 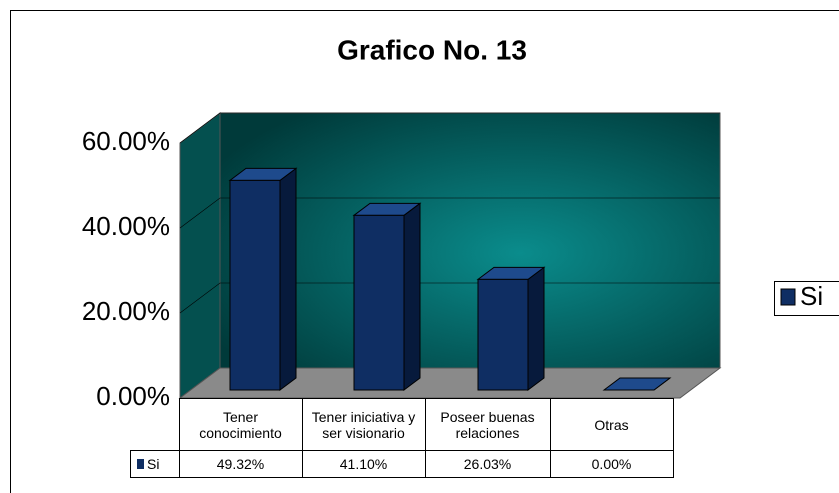 I want to click on side-wall, so click(x=200, y=255).